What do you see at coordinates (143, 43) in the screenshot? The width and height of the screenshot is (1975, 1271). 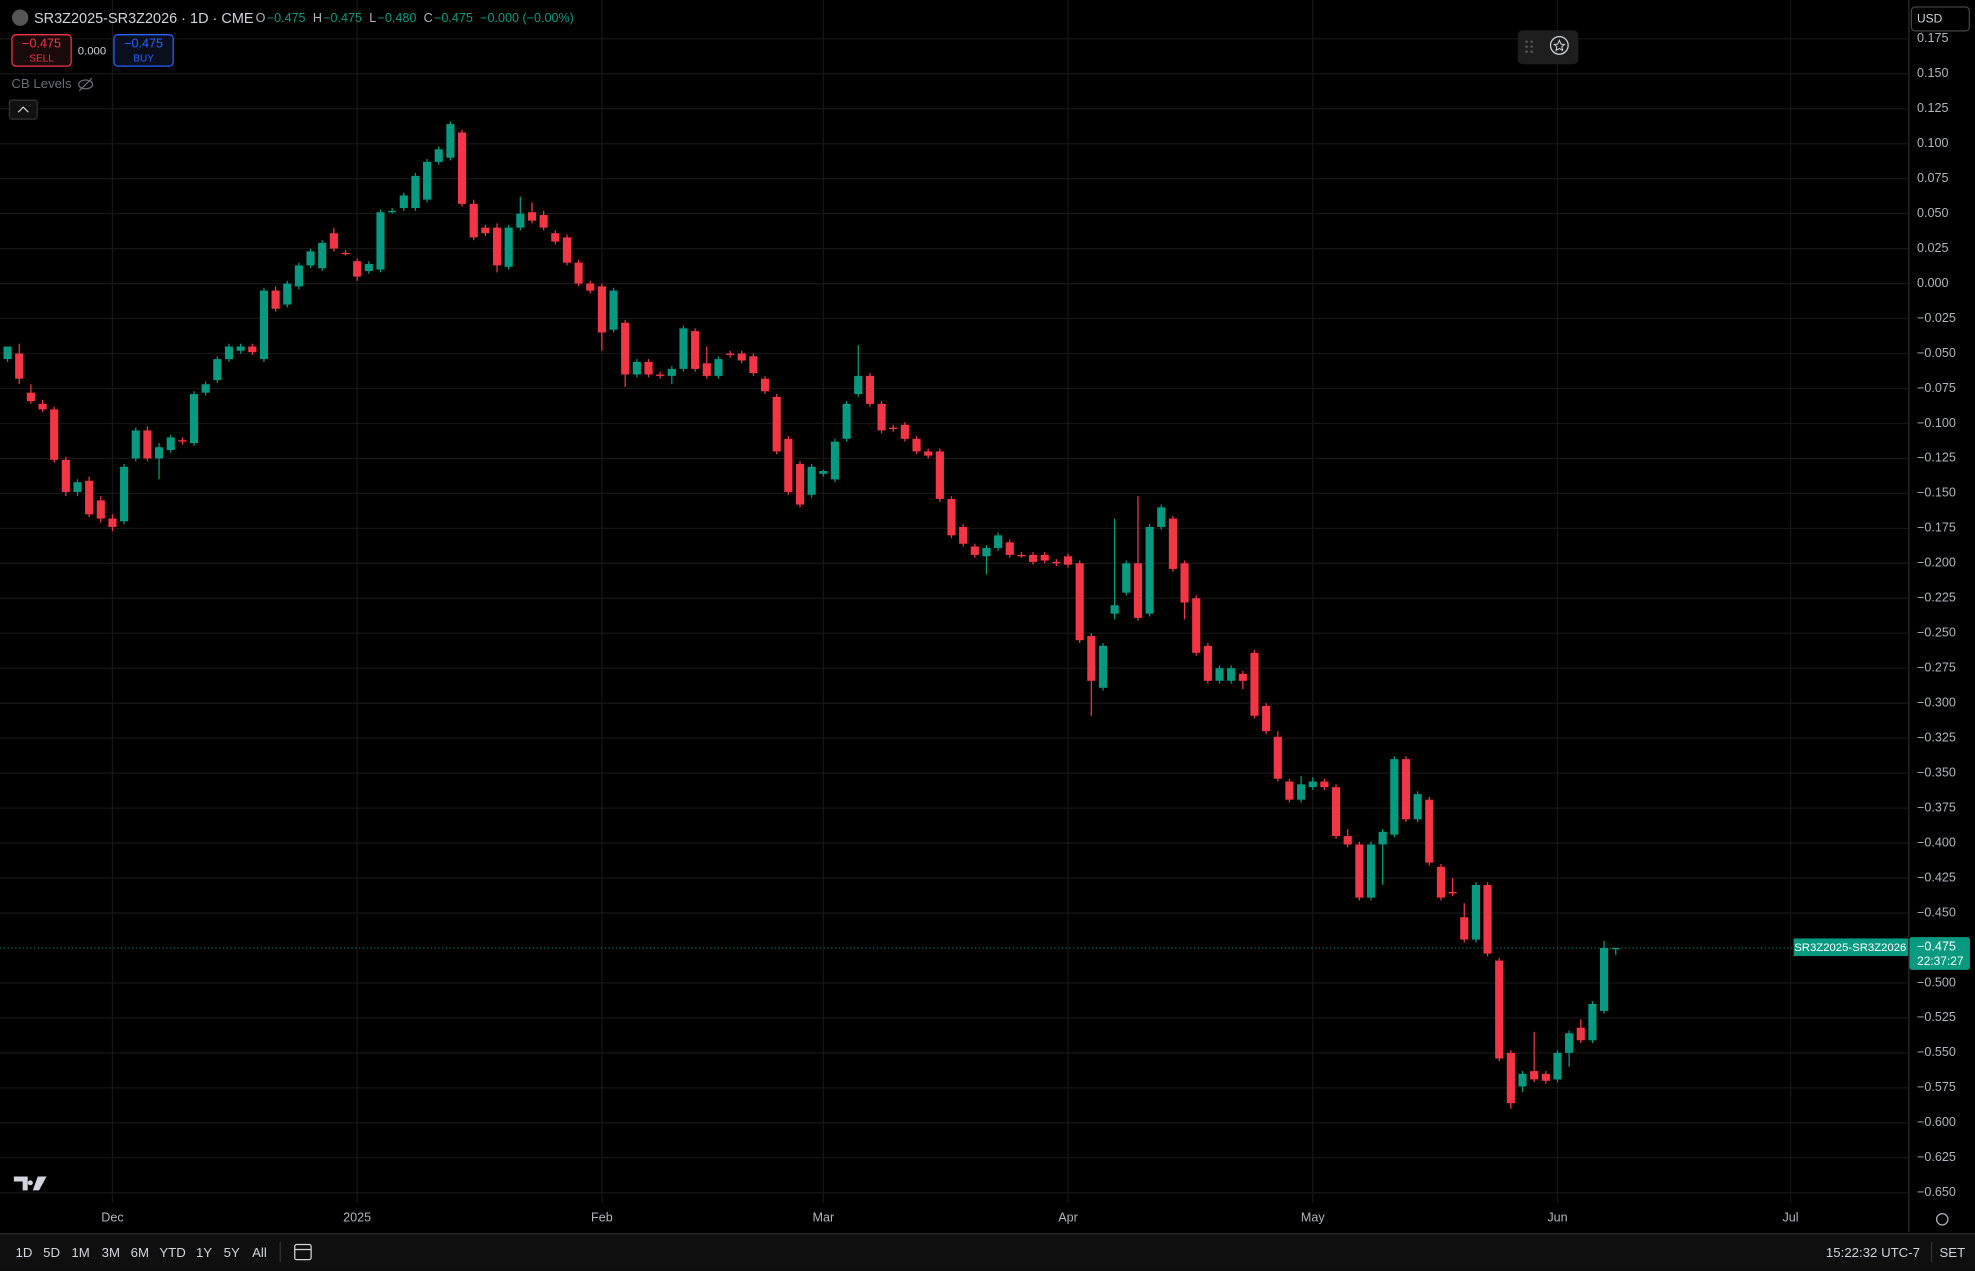 I see `buy-price: −0.475` at bounding box center [143, 43].